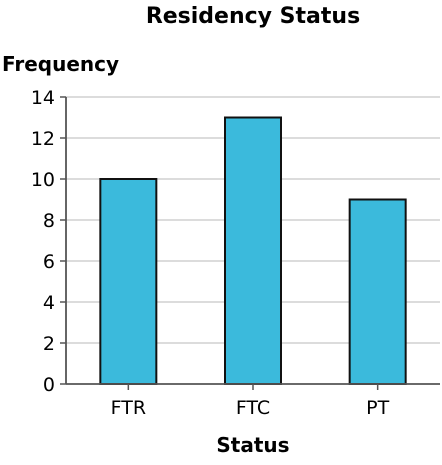  Describe the element at coordinates (128, 408) in the screenshot. I see `x-tick-label-ftr: FTR` at that location.